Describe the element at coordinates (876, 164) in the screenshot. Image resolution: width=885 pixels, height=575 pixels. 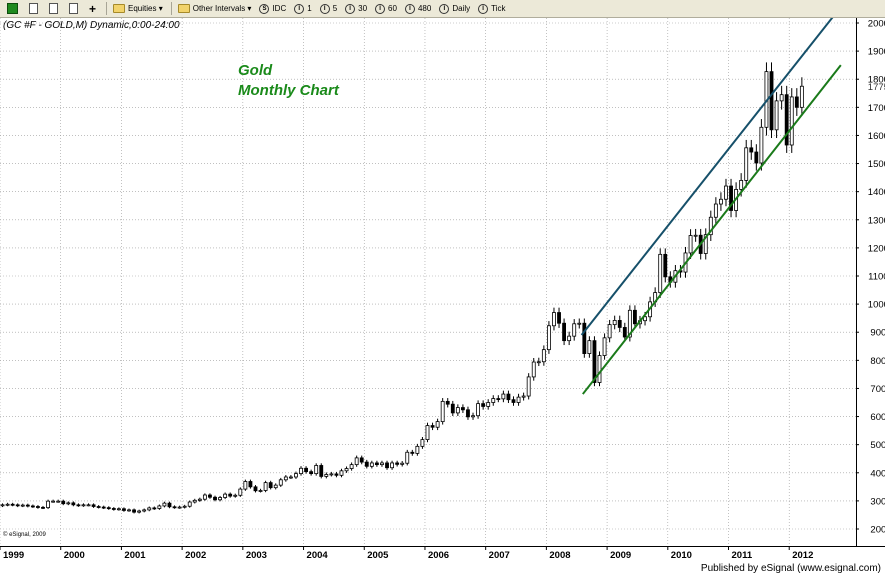
I see `y-tick-label: 15000` at that location.